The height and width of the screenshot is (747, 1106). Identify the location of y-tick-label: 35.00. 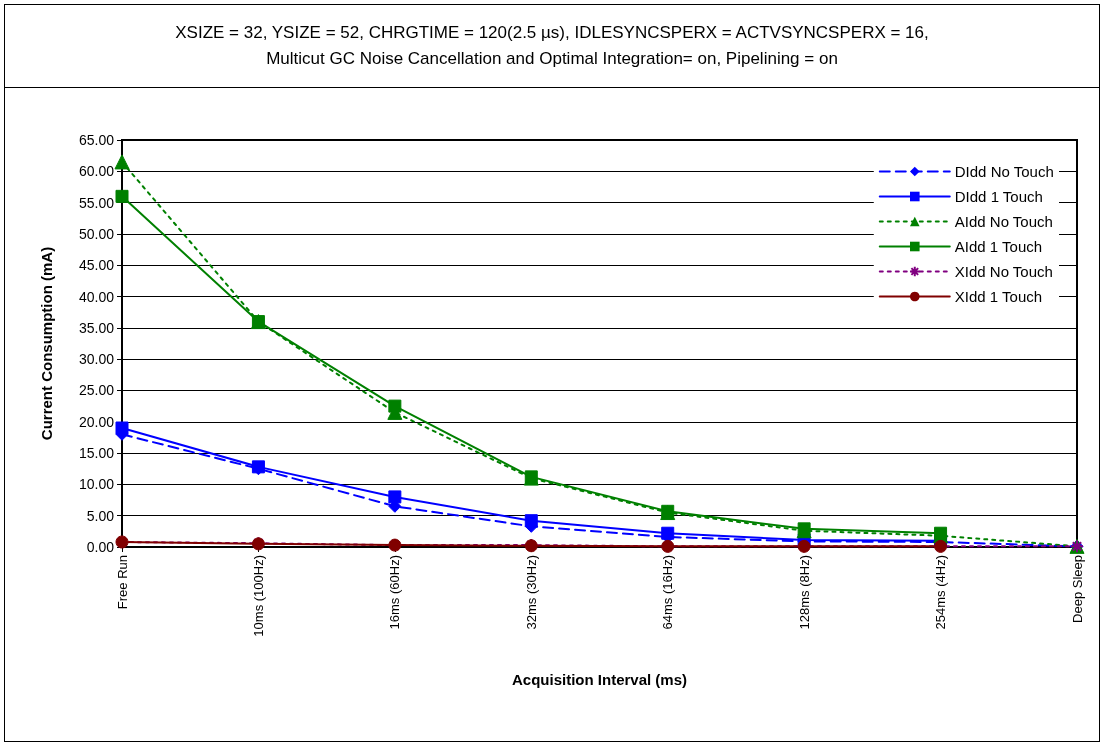
(96, 327).